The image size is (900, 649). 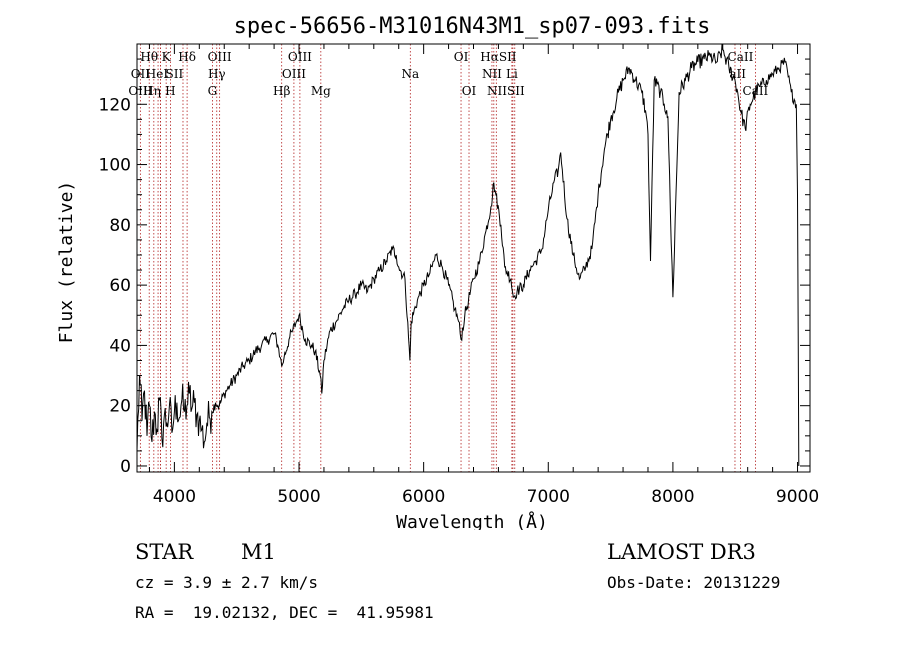 I want to click on line-label-2-5: Mg, so click(x=321, y=91).